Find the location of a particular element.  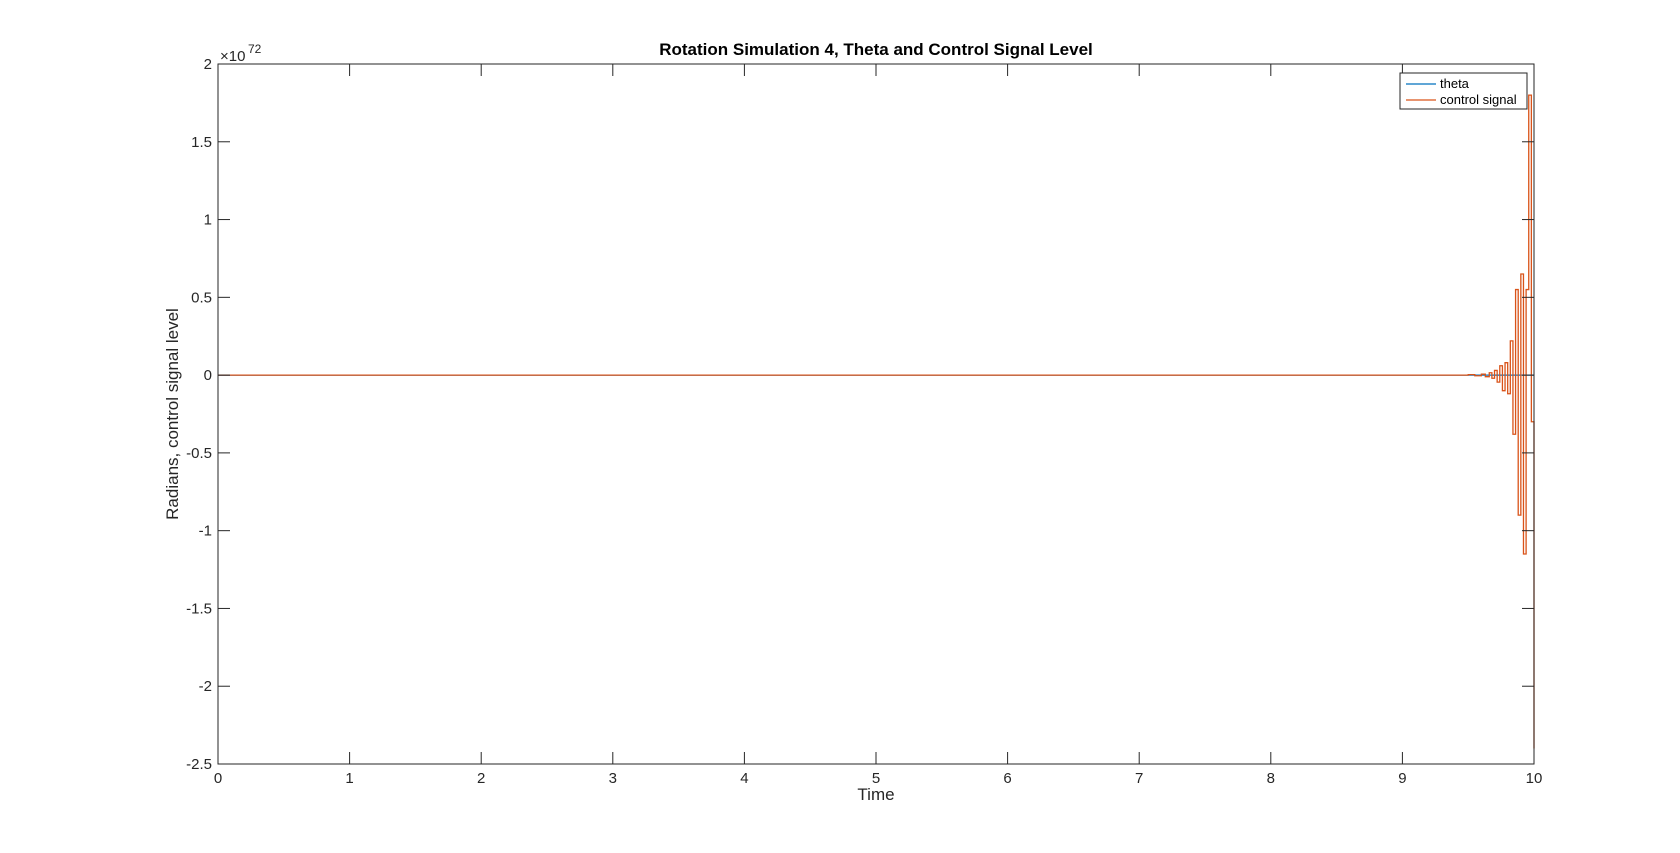

x-tick-label: 9 is located at coordinates (1402, 778).